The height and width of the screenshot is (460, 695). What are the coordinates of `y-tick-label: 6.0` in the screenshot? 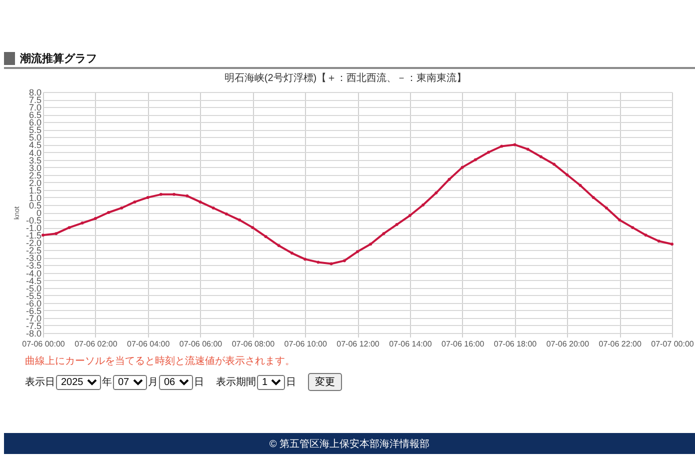 It's located at (35, 123).